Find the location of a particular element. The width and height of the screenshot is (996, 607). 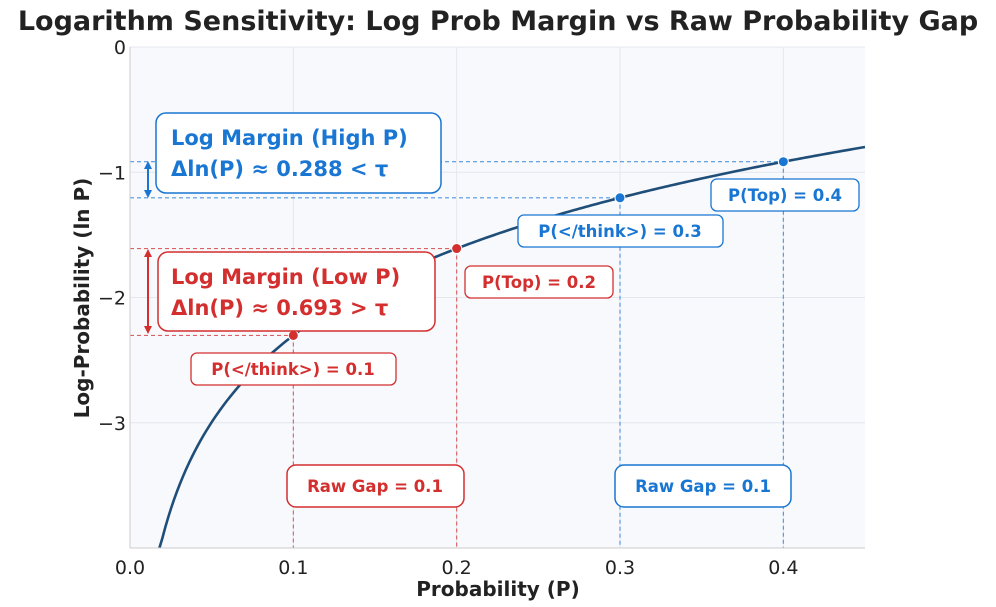

x-tick-label: 0.1 is located at coordinates (293, 568).